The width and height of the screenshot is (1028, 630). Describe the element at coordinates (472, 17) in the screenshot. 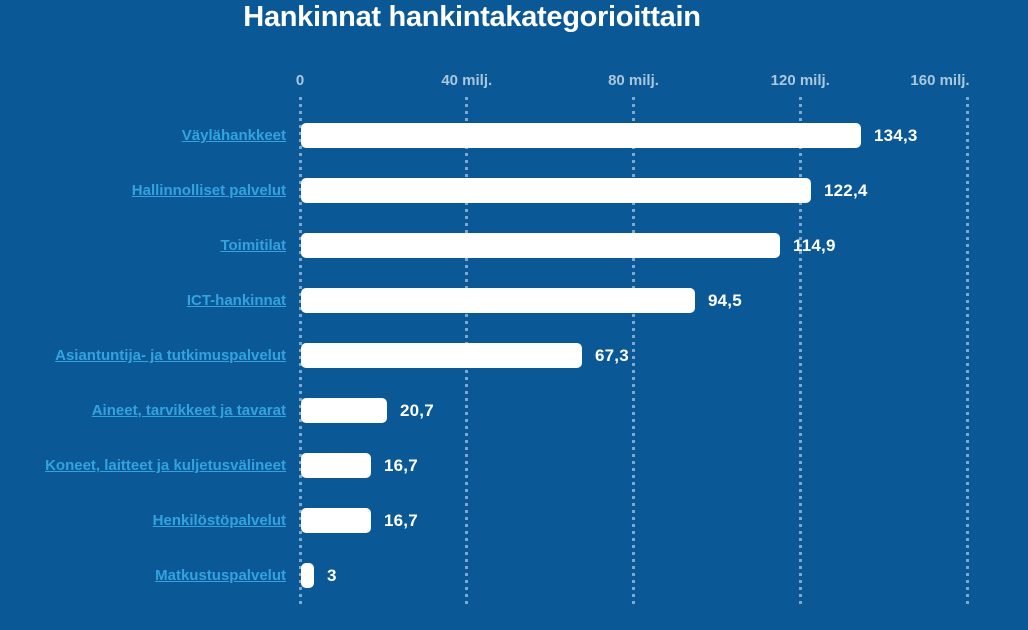

I see `chart-title: Hankinnat hankintakategorioittain` at that location.